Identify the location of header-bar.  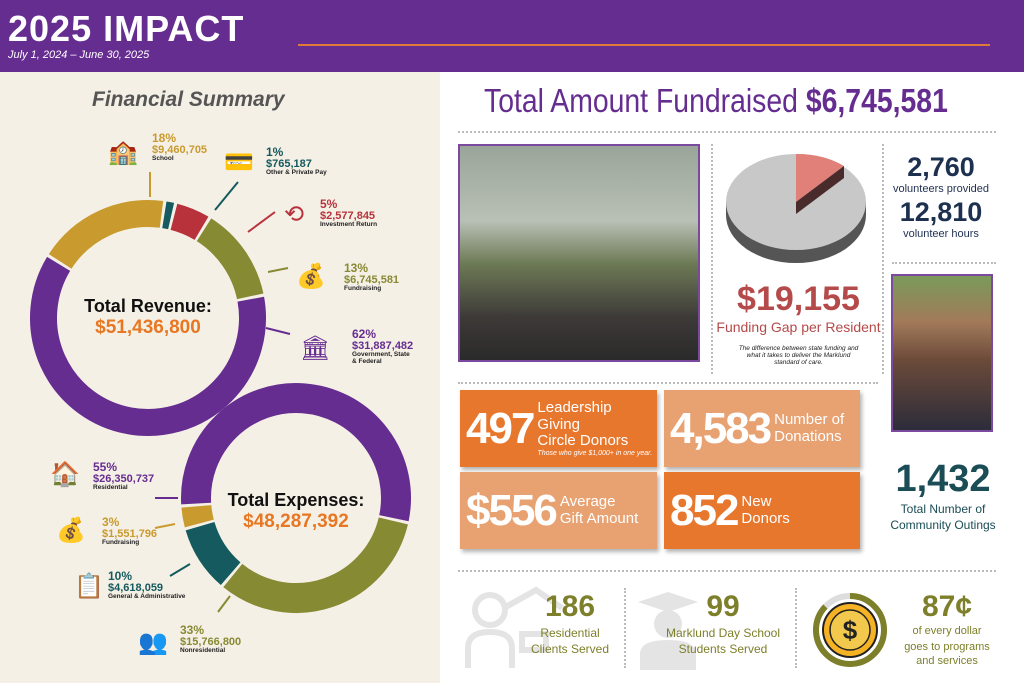
(512, 36).